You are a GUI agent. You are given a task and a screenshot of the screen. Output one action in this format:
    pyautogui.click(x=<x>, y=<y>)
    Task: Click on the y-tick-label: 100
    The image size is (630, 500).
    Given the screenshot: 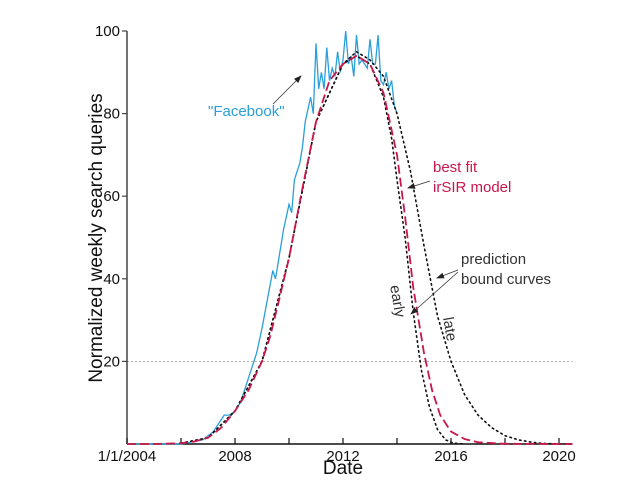 What is the action you would take?
    pyautogui.click(x=107, y=31)
    